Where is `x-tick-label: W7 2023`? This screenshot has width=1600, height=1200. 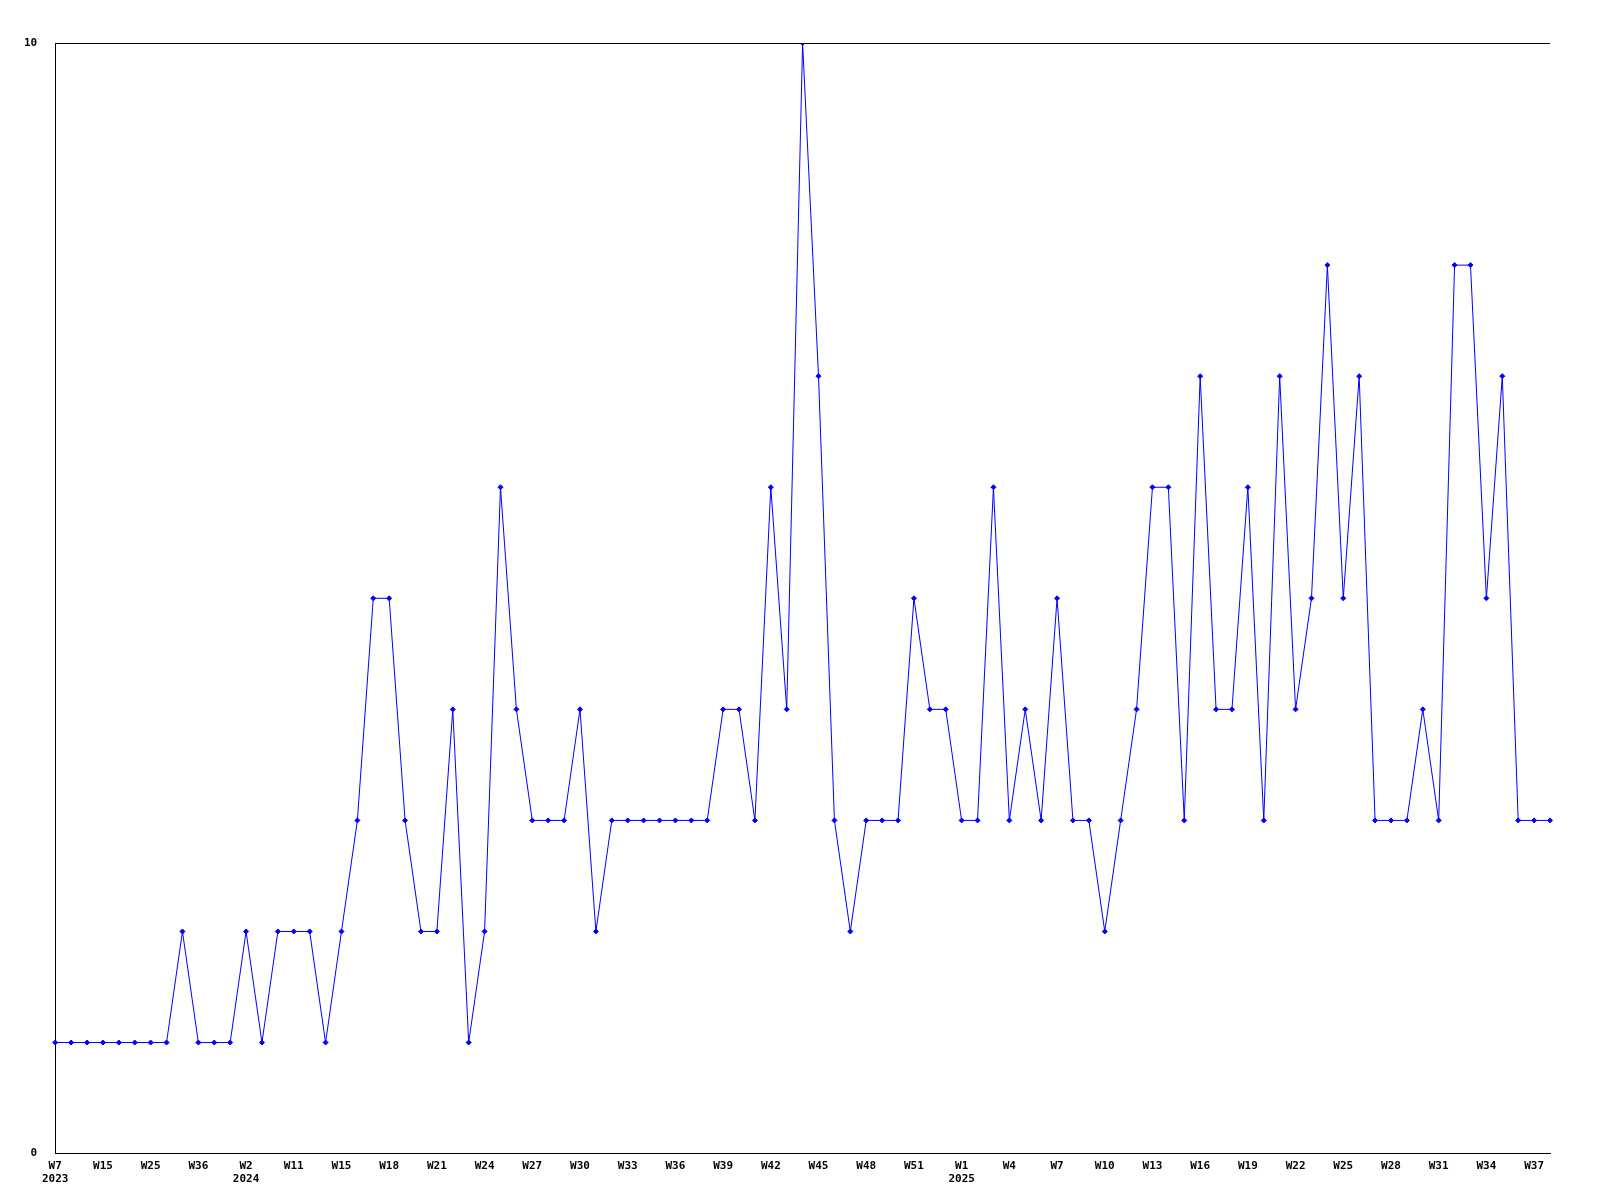 x-tick-label: W7 2023 is located at coordinates (55, 1172).